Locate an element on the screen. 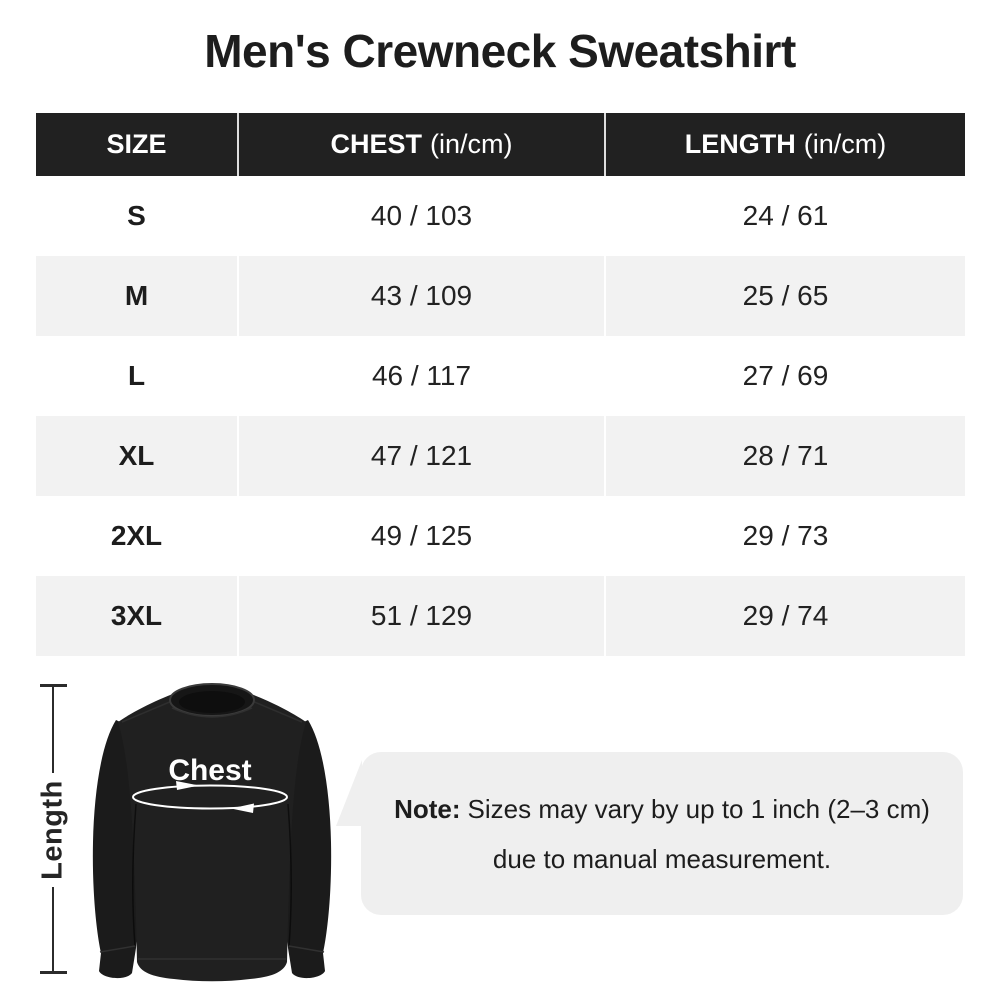  chest-label: Chest is located at coordinates (209, 770).